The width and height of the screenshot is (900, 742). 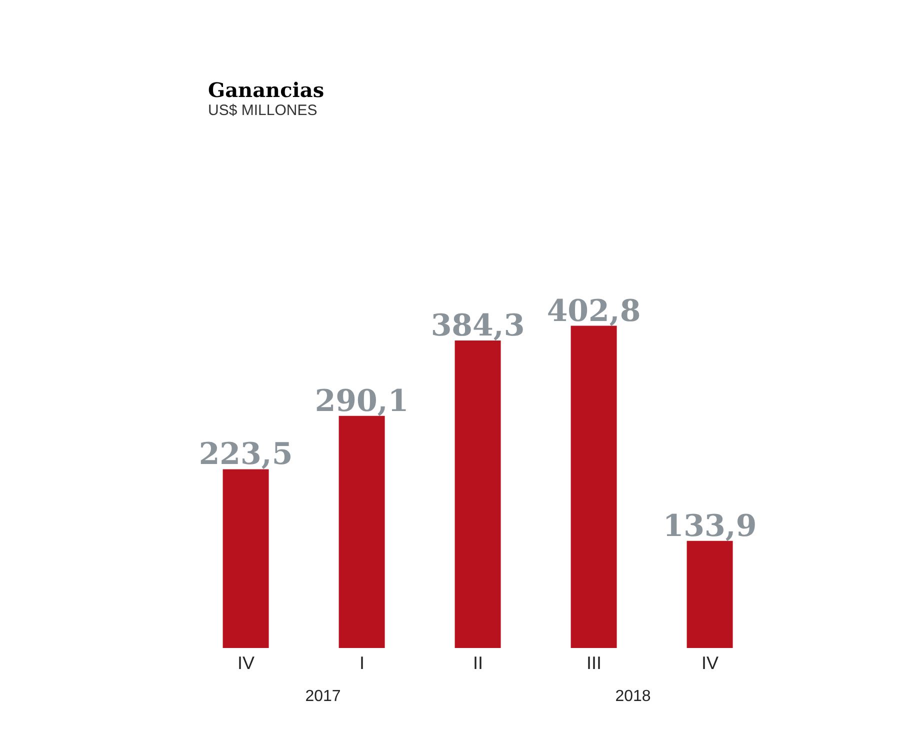 I want to click on data-label: 133,9, so click(x=709, y=526).